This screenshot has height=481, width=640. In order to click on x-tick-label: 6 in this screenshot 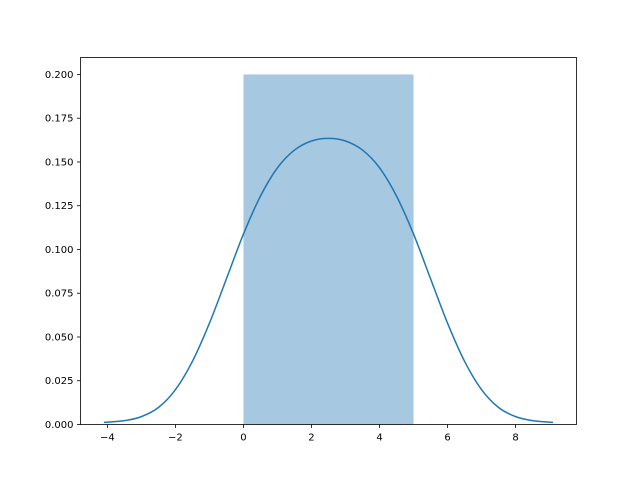, I will do `click(447, 438)`.